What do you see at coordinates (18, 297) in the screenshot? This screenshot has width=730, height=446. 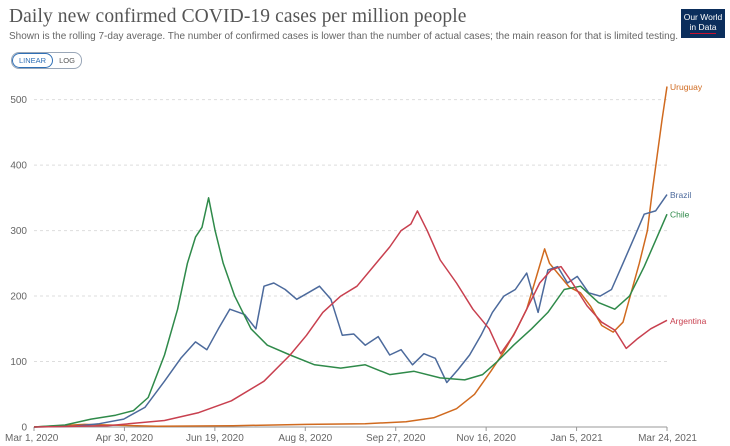 I see `y-tick-label: 200` at bounding box center [18, 297].